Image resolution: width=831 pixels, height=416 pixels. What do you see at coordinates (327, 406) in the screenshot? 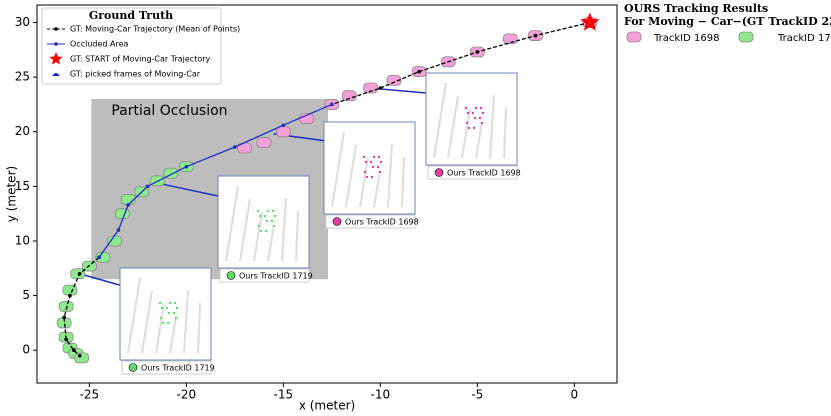
I see `x-axis-label: x (meter)` at bounding box center [327, 406].